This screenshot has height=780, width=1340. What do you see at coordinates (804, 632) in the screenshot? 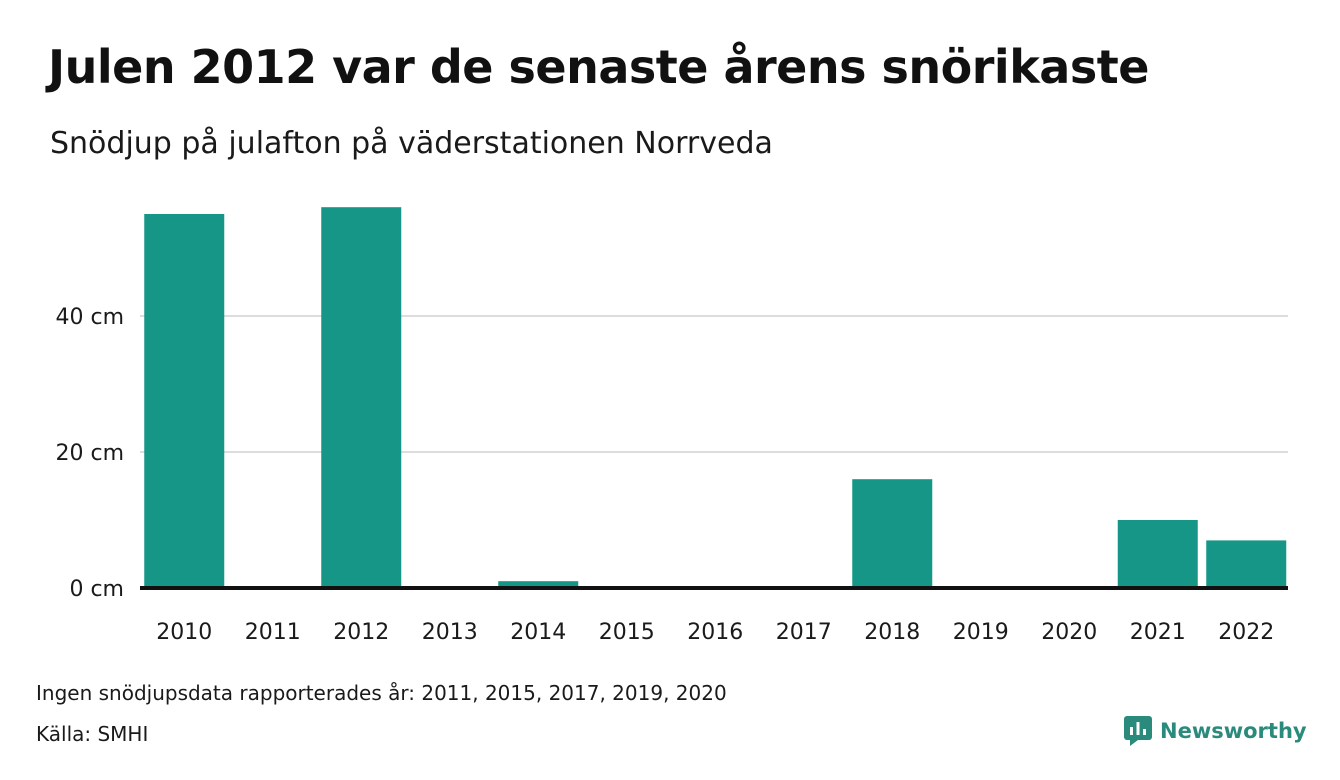
I see `x-tick-label: 2017` at bounding box center [804, 632].